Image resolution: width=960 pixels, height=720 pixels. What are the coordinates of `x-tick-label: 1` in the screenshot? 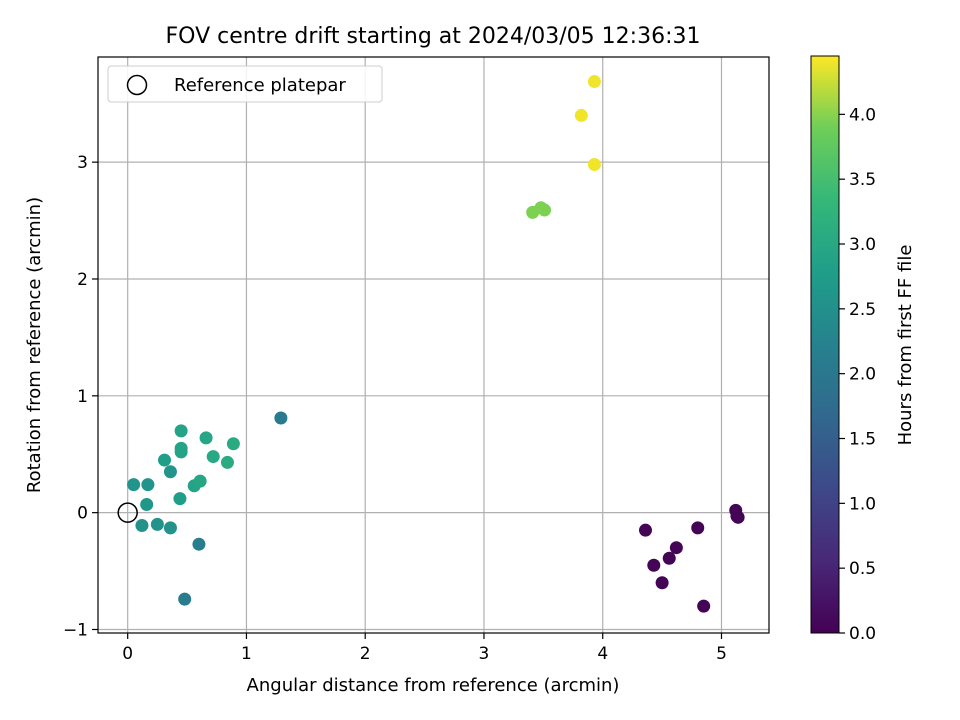 It's located at (246, 654).